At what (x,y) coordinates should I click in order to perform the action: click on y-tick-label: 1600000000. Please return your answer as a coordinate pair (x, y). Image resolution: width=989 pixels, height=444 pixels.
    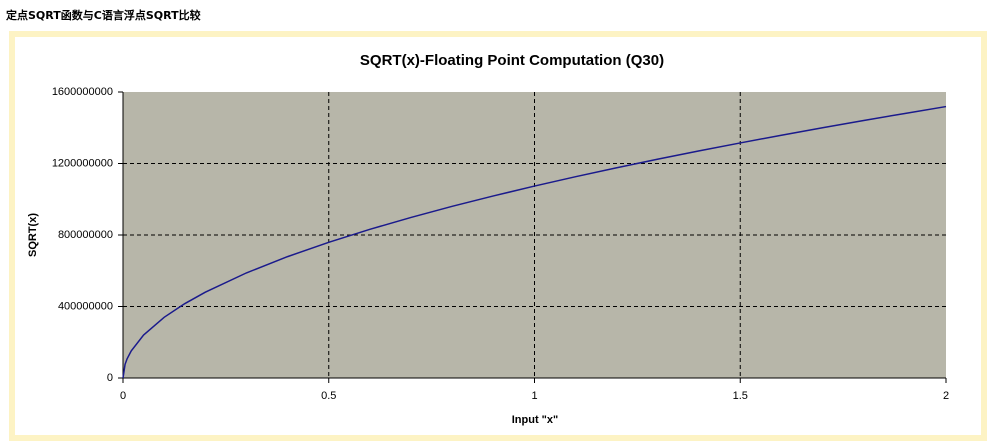
    Looking at the image, I should click on (82, 92).